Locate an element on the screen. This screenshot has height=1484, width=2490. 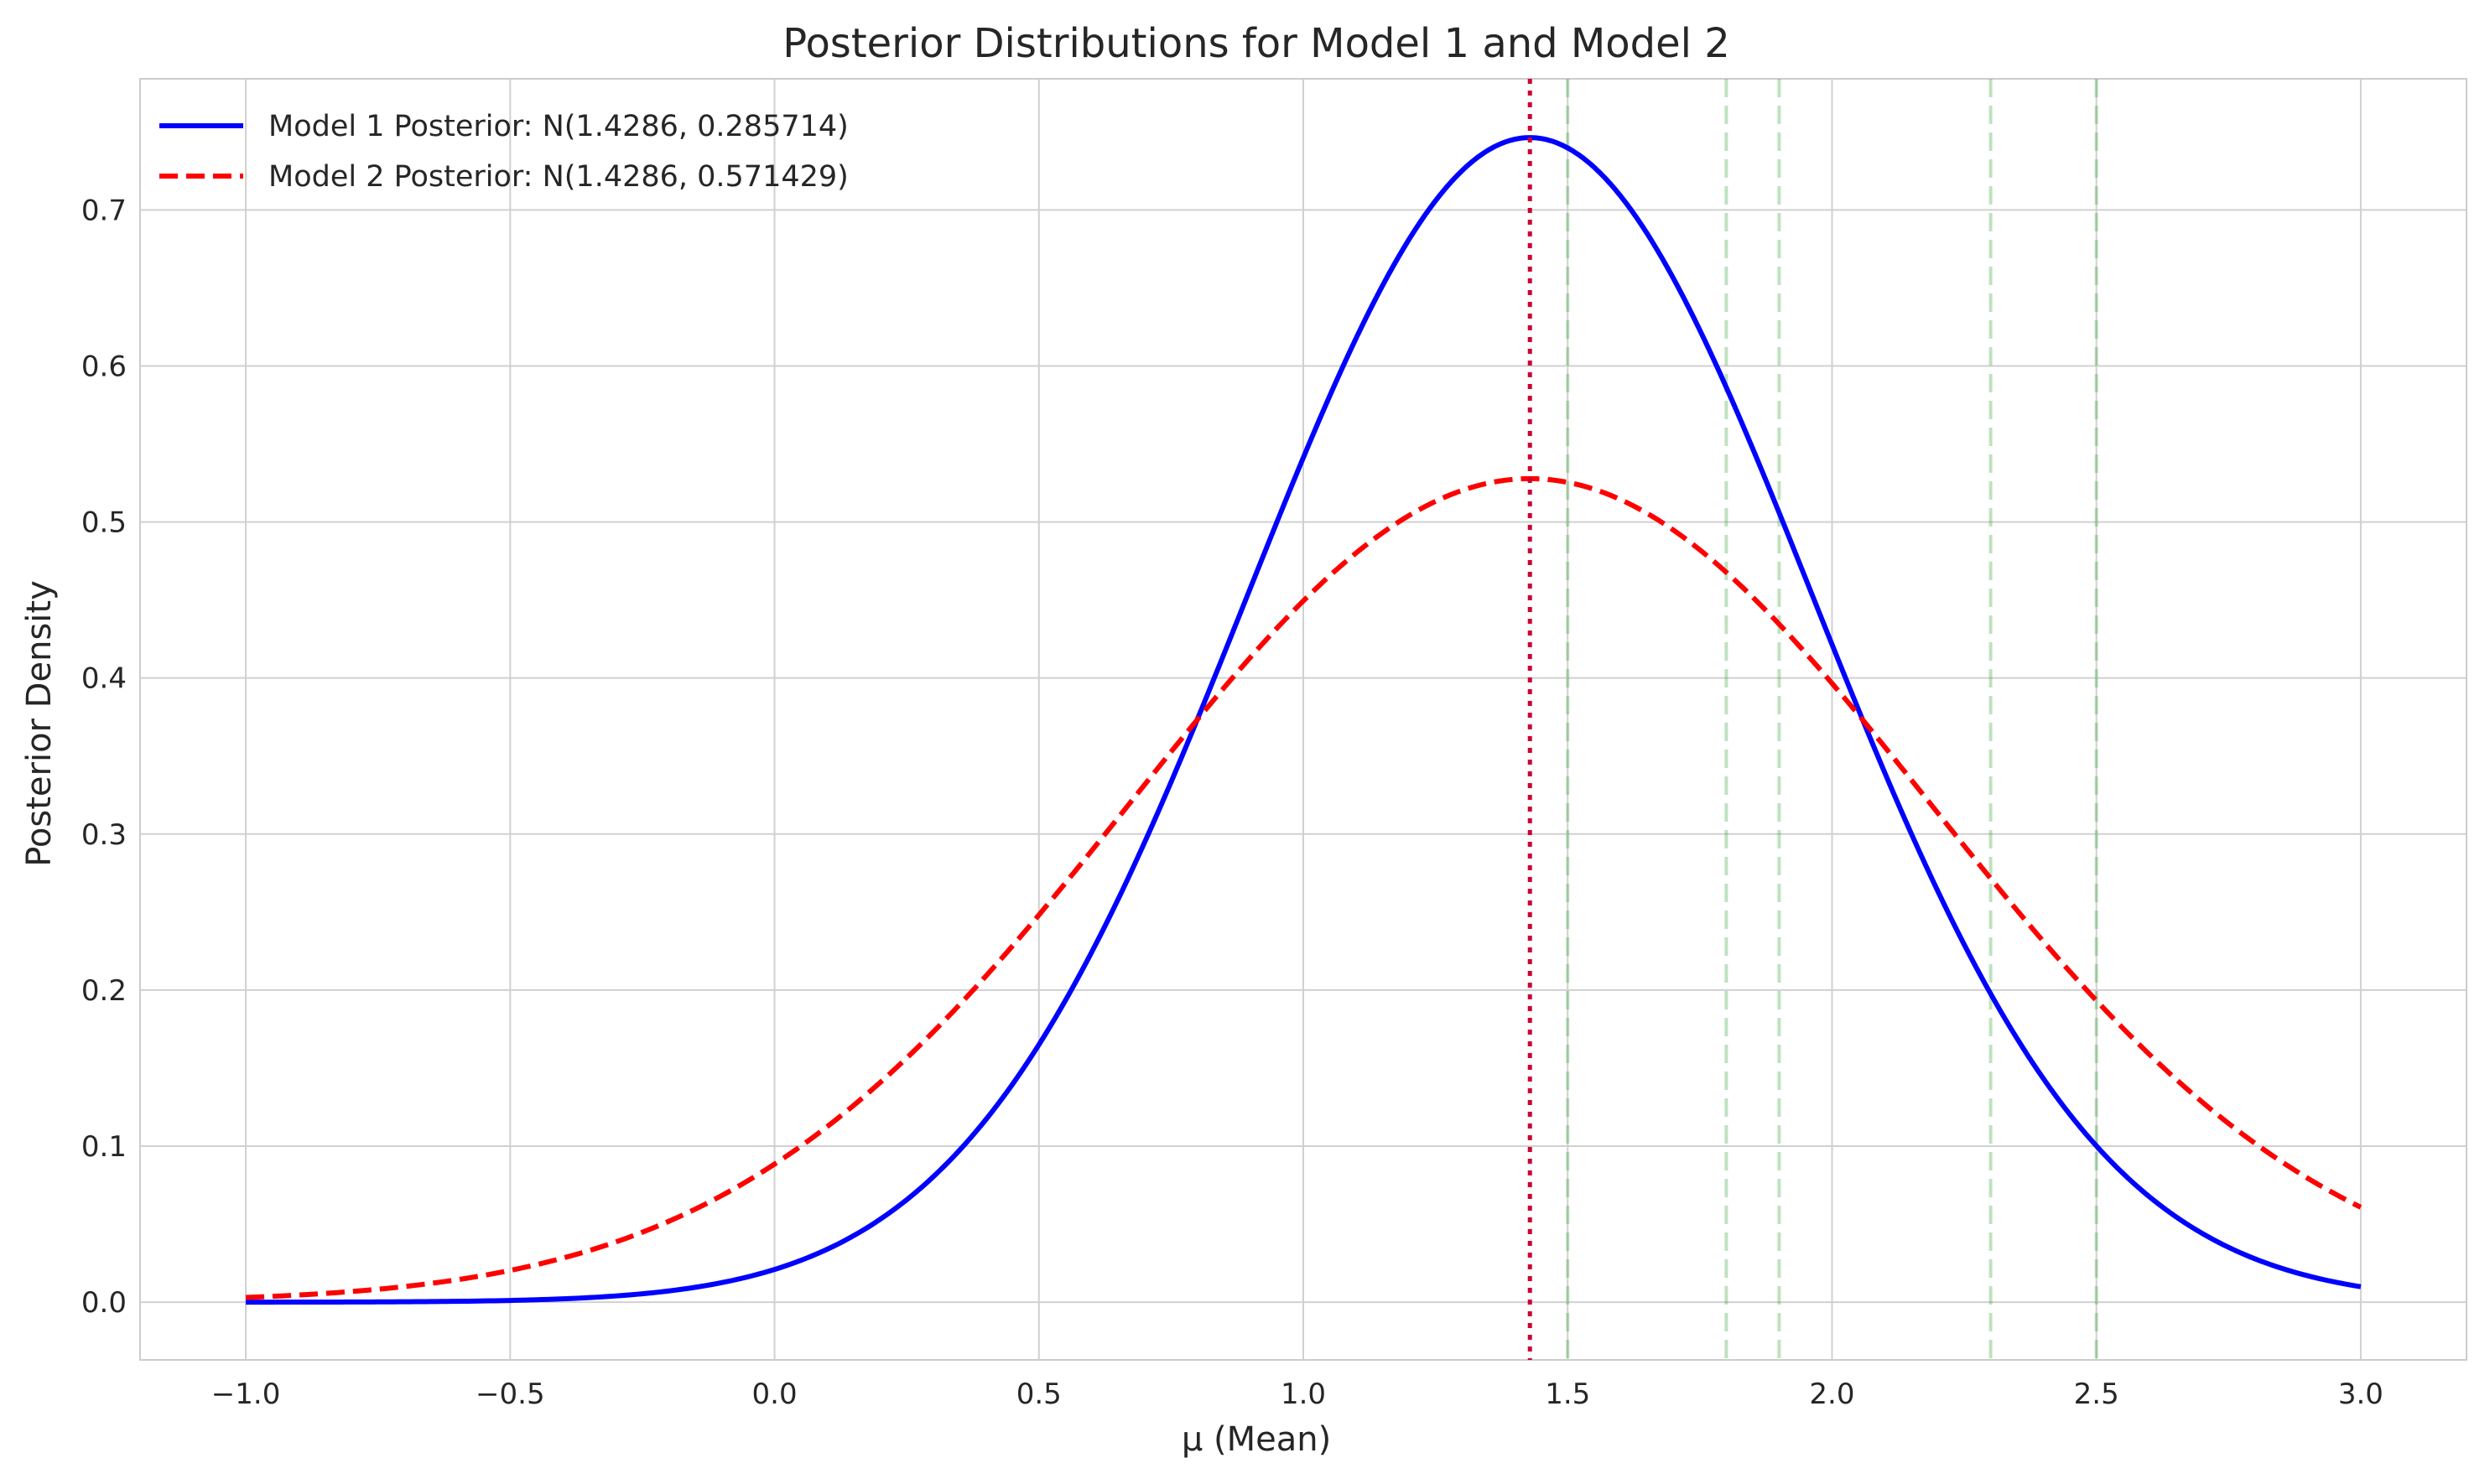
y-tick-labels: 0.0 0.1 0.2 0.3 0.4 0.5 0.6 0.7 is located at coordinates (104, 757).